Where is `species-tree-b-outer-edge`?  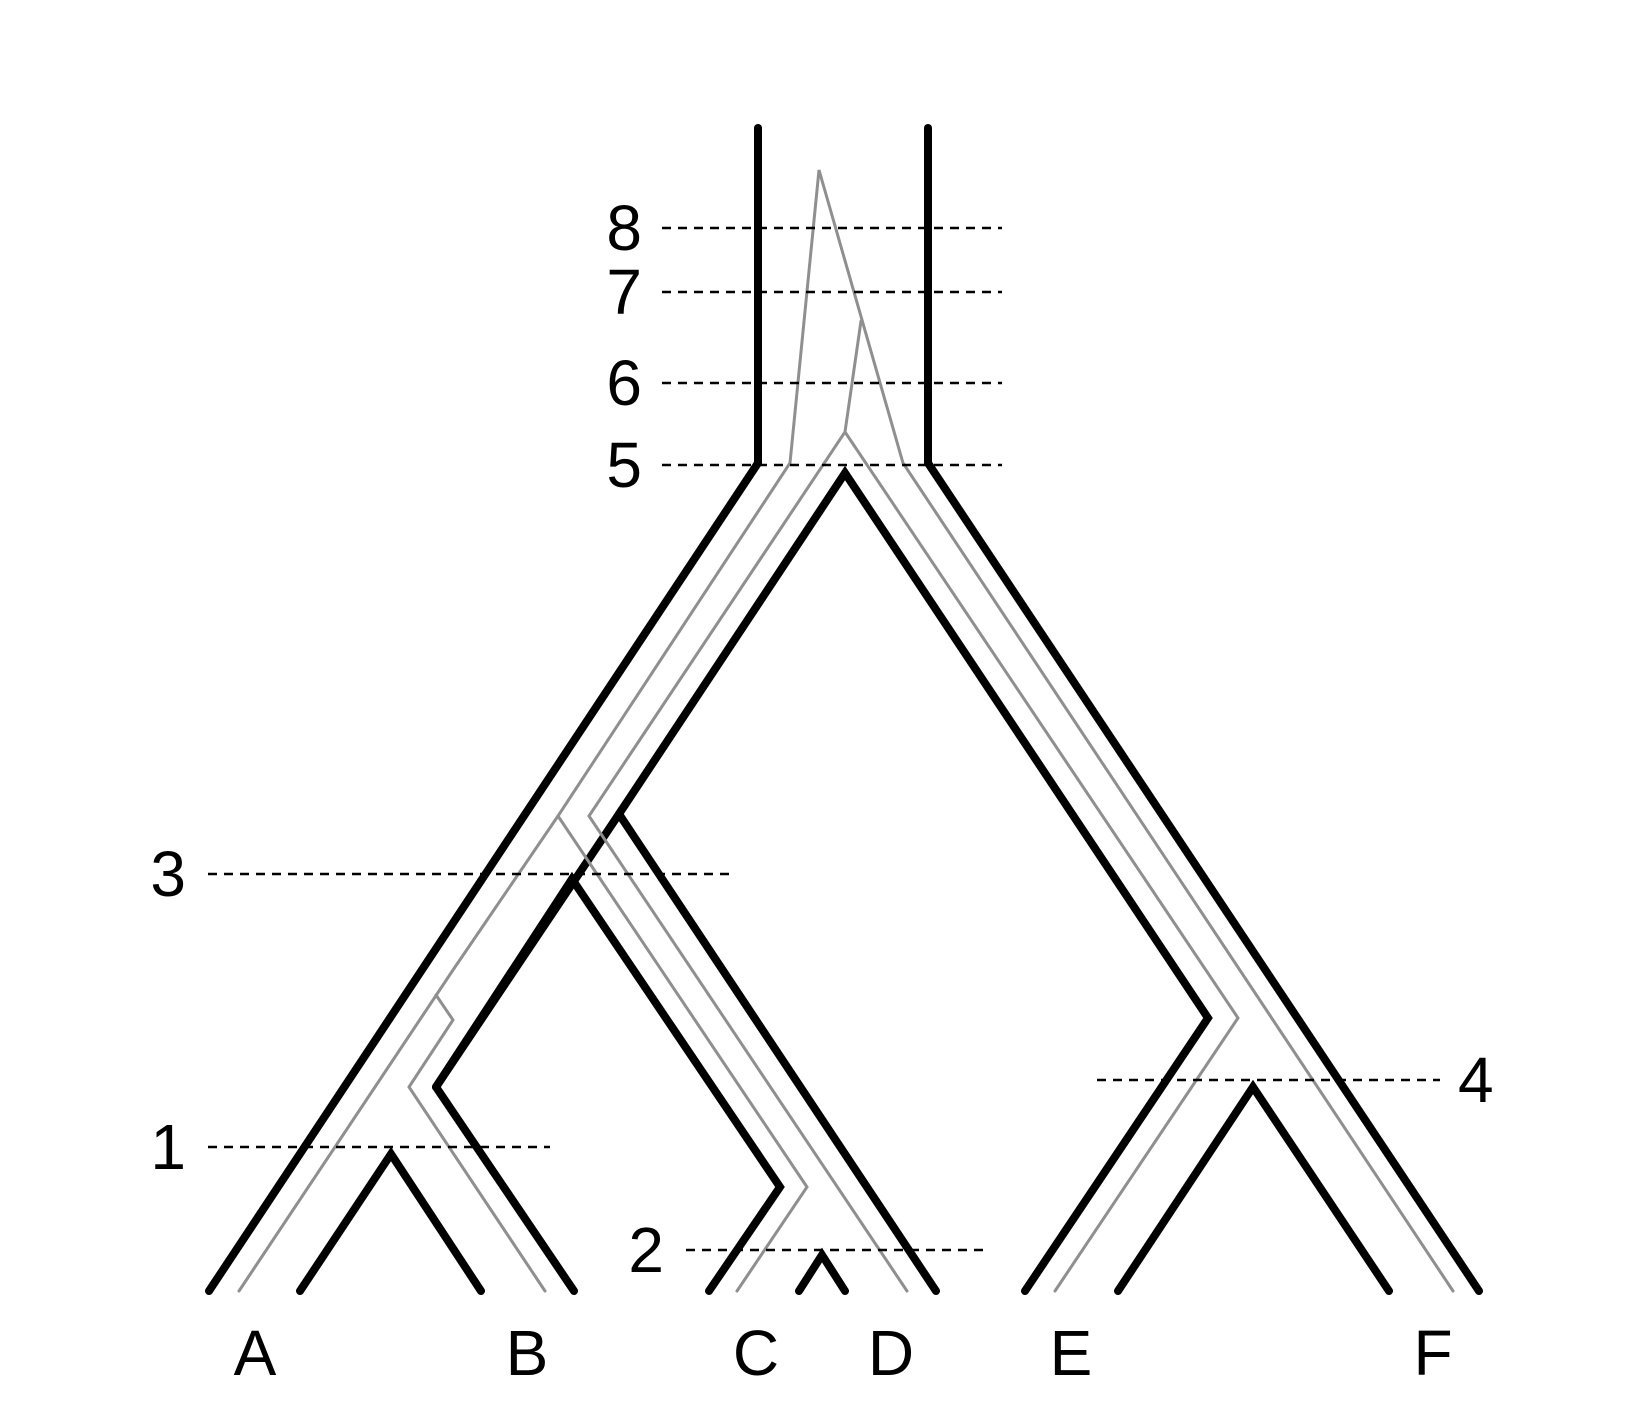 species-tree-b-outer-edge is located at coordinates (505, 1189).